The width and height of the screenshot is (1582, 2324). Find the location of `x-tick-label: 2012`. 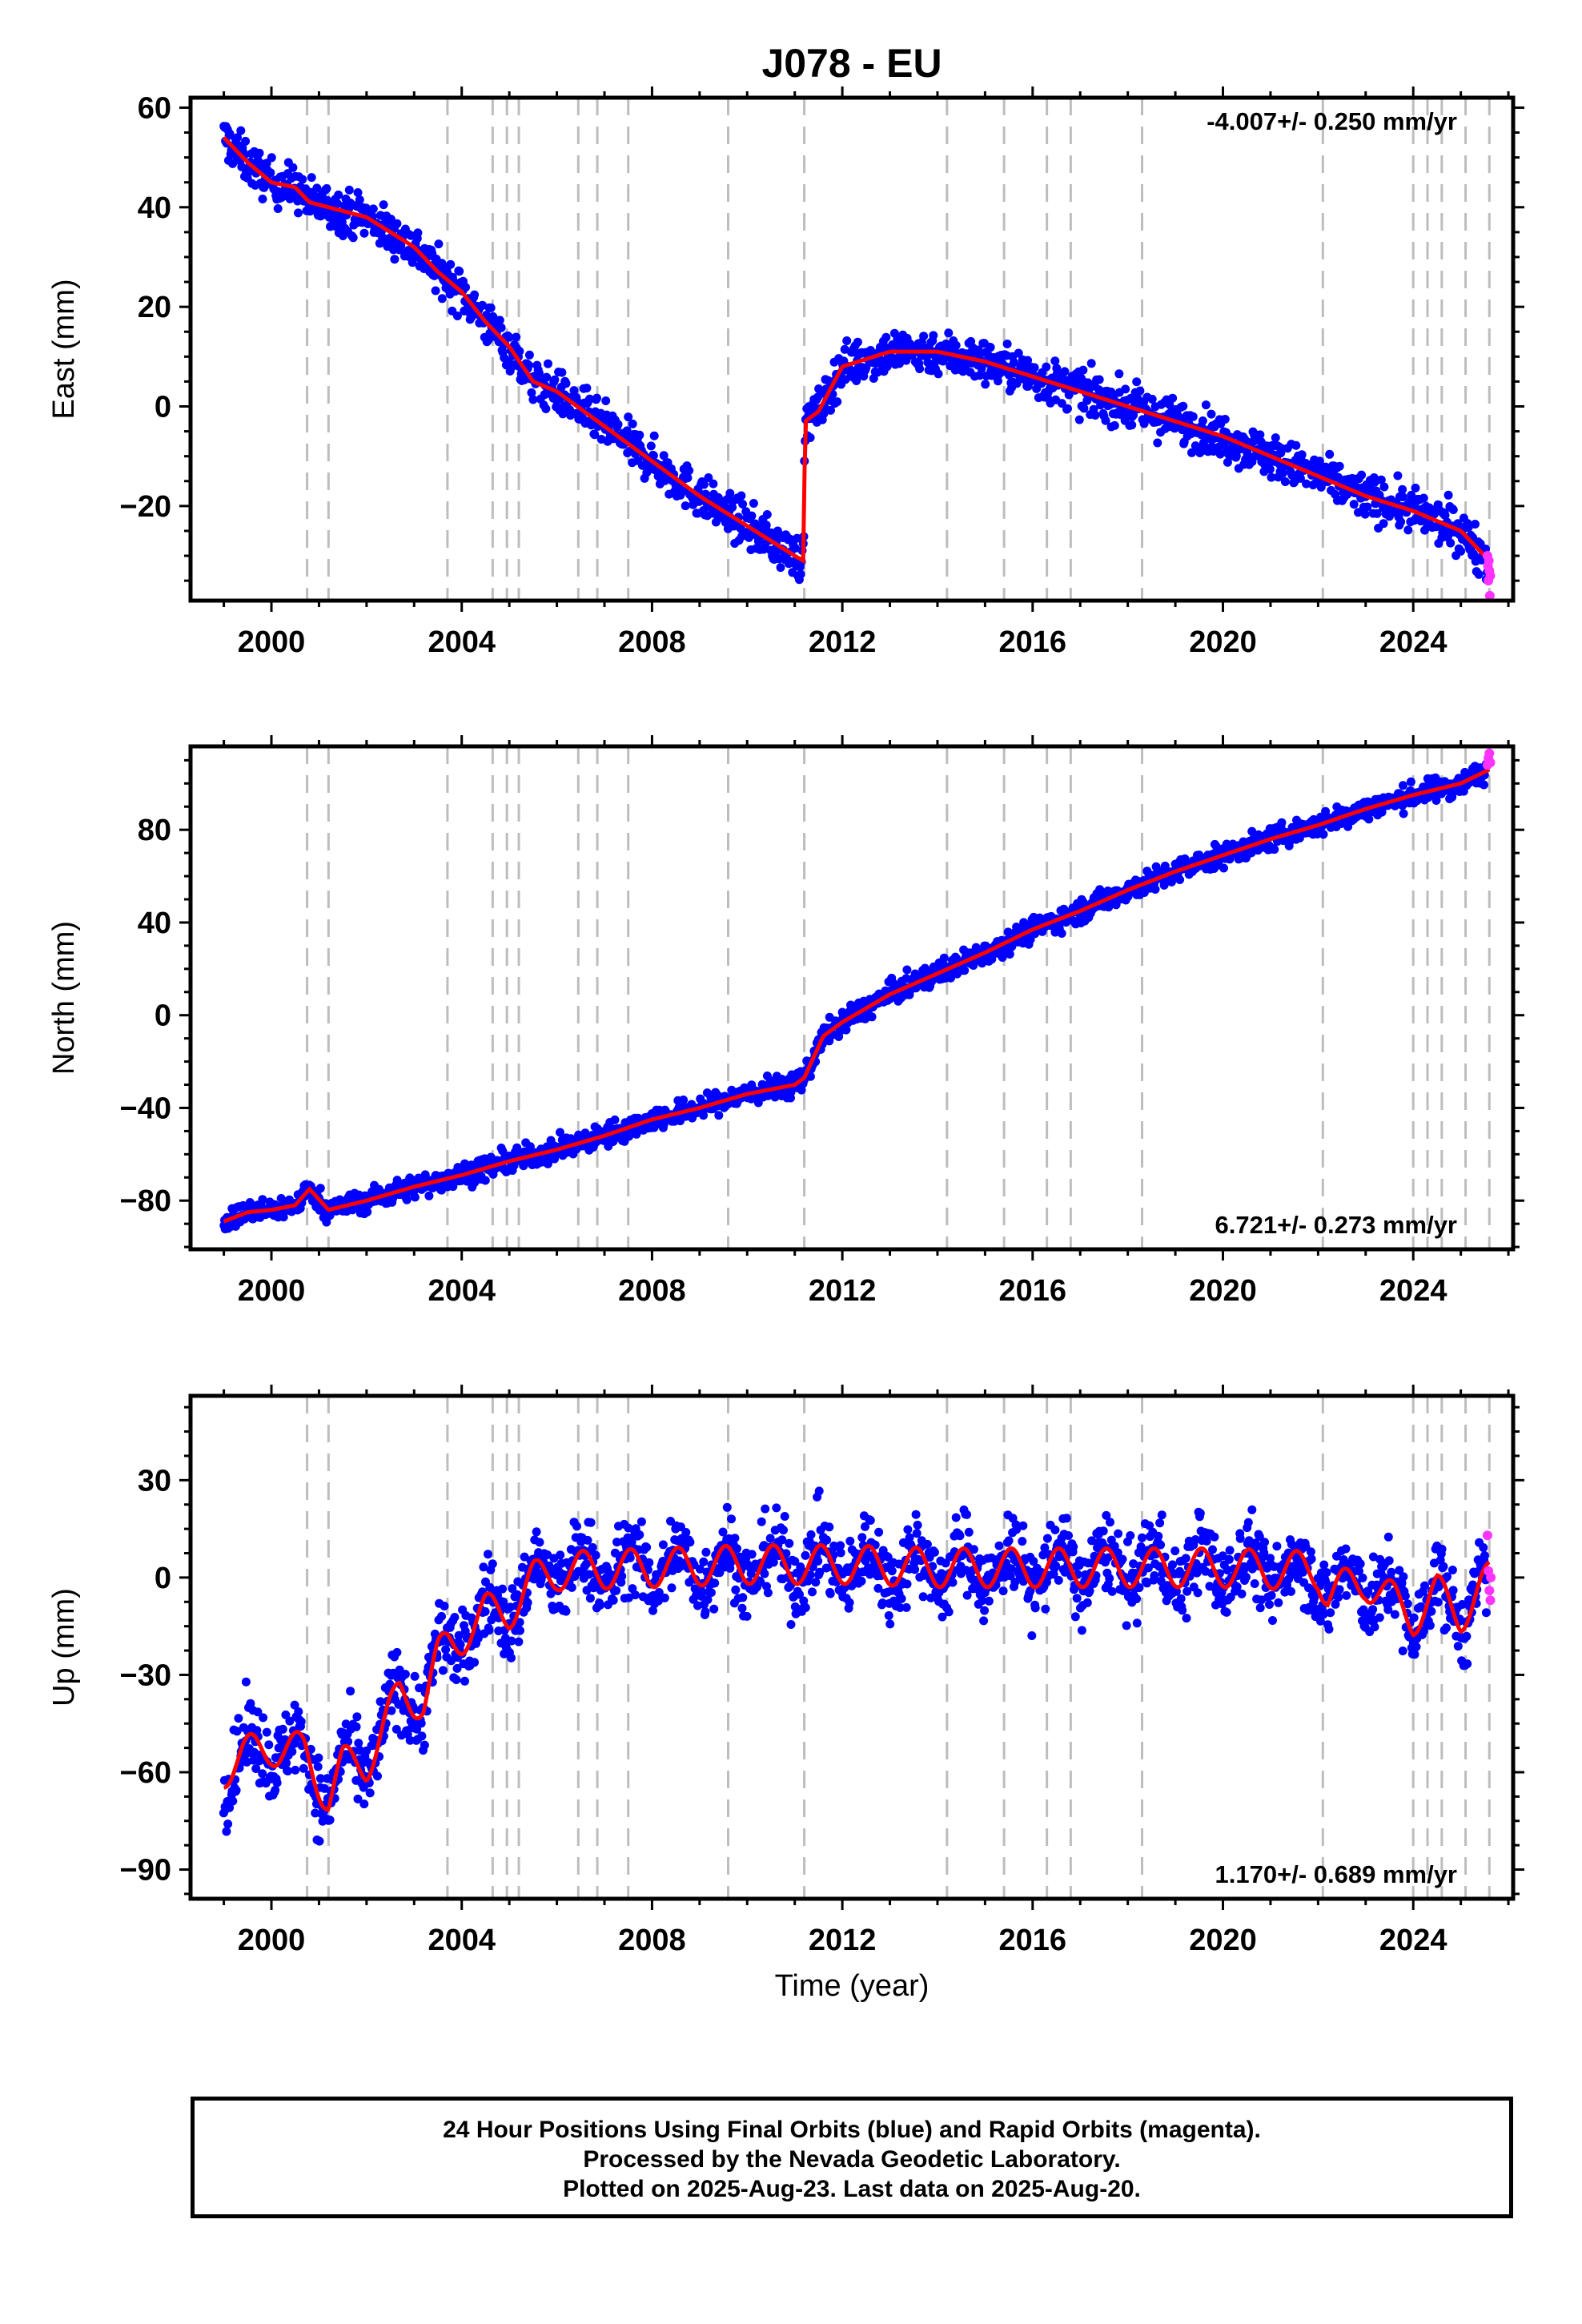

x-tick-label: 2012 is located at coordinates (843, 642).